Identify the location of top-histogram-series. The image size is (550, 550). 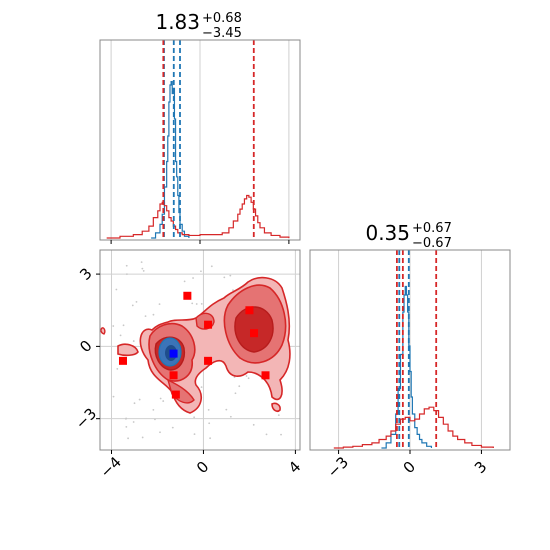
(198, 160).